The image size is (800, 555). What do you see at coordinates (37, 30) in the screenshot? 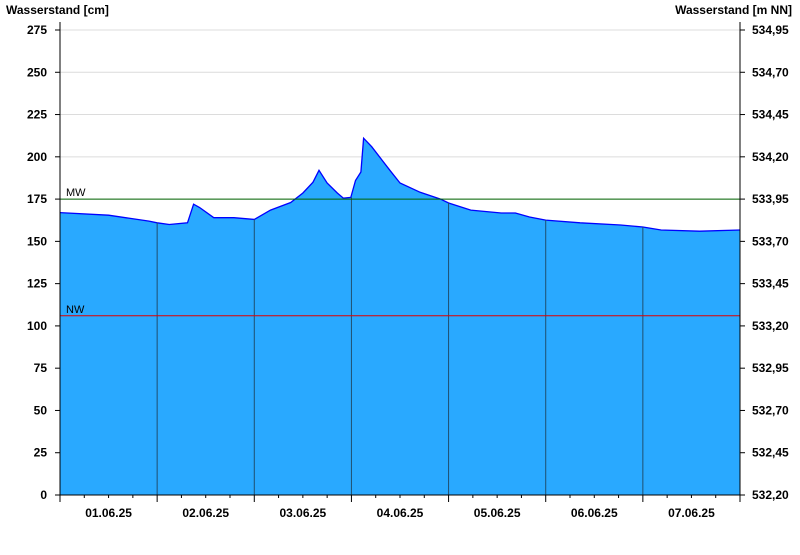
I see `y-tick-label-left: 275` at bounding box center [37, 30].